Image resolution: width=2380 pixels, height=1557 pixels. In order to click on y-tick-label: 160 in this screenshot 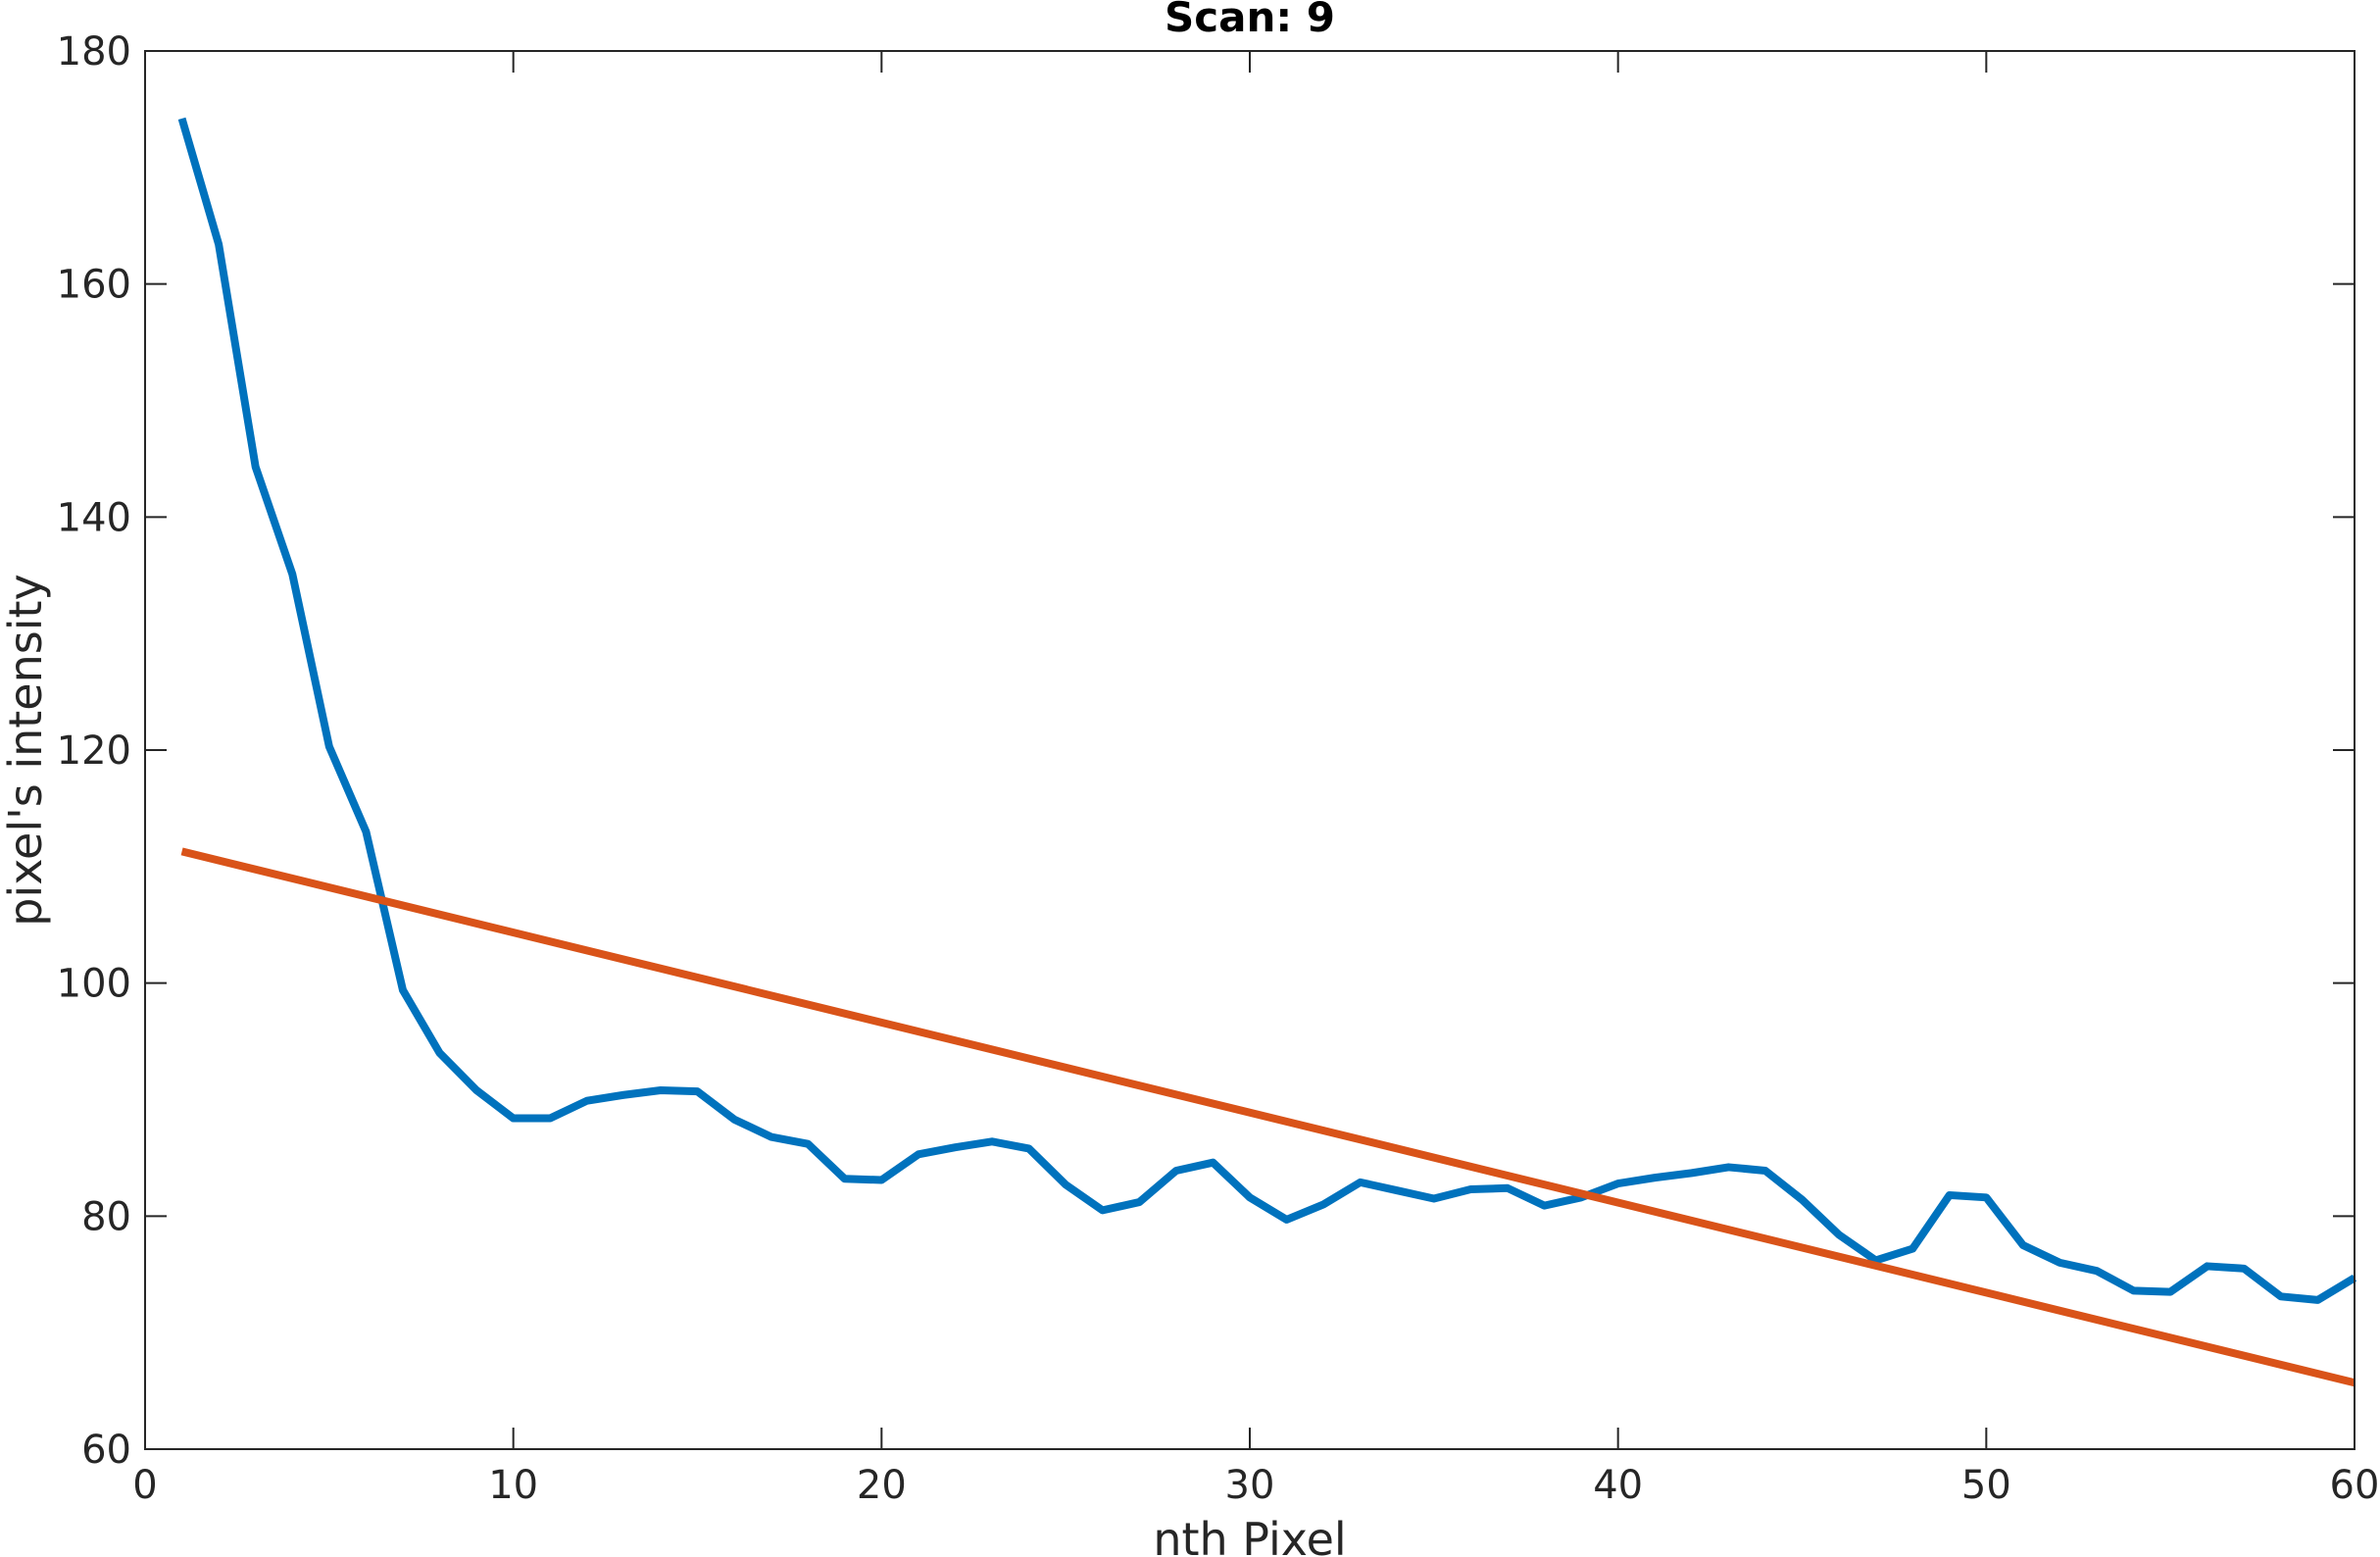, I will do `click(94, 285)`.